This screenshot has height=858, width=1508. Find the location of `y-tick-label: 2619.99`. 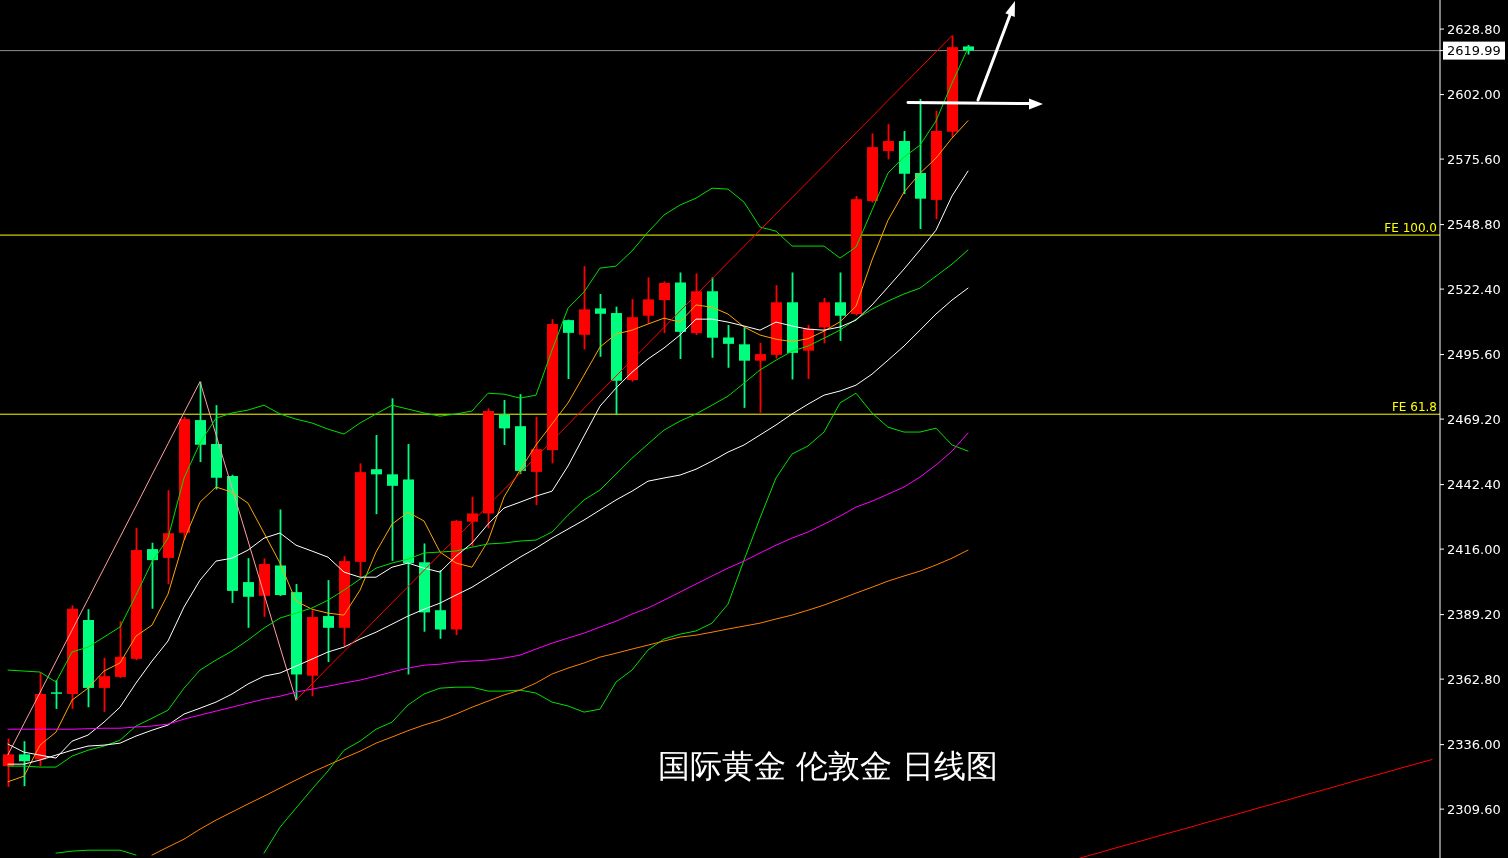

y-tick-label: 2619.99 is located at coordinates (1474, 51).